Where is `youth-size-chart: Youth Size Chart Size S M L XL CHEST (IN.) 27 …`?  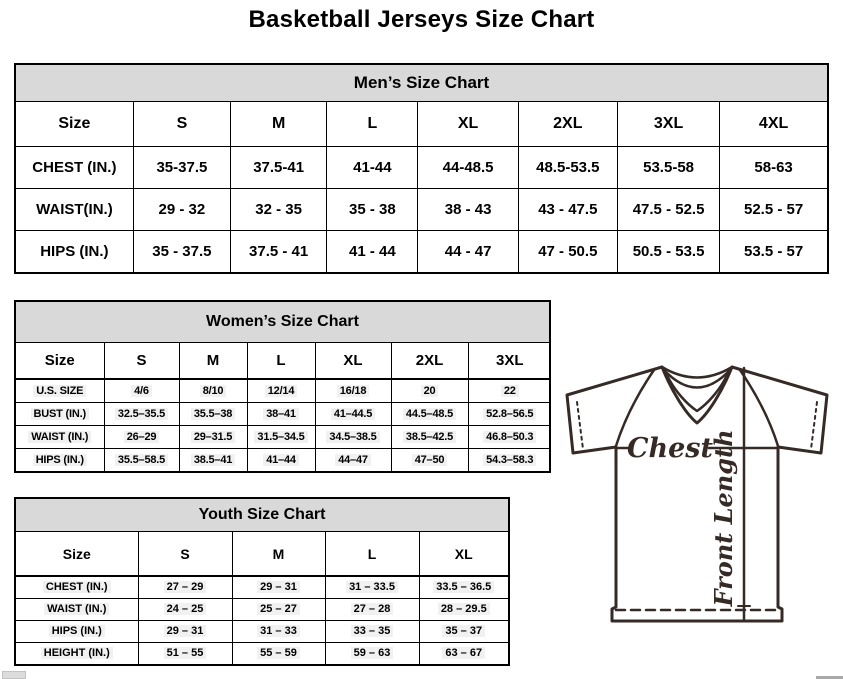 youth-size-chart: Youth Size Chart Size S M L XL CHEST (IN.) 27 … is located at coordinates (262, 581).